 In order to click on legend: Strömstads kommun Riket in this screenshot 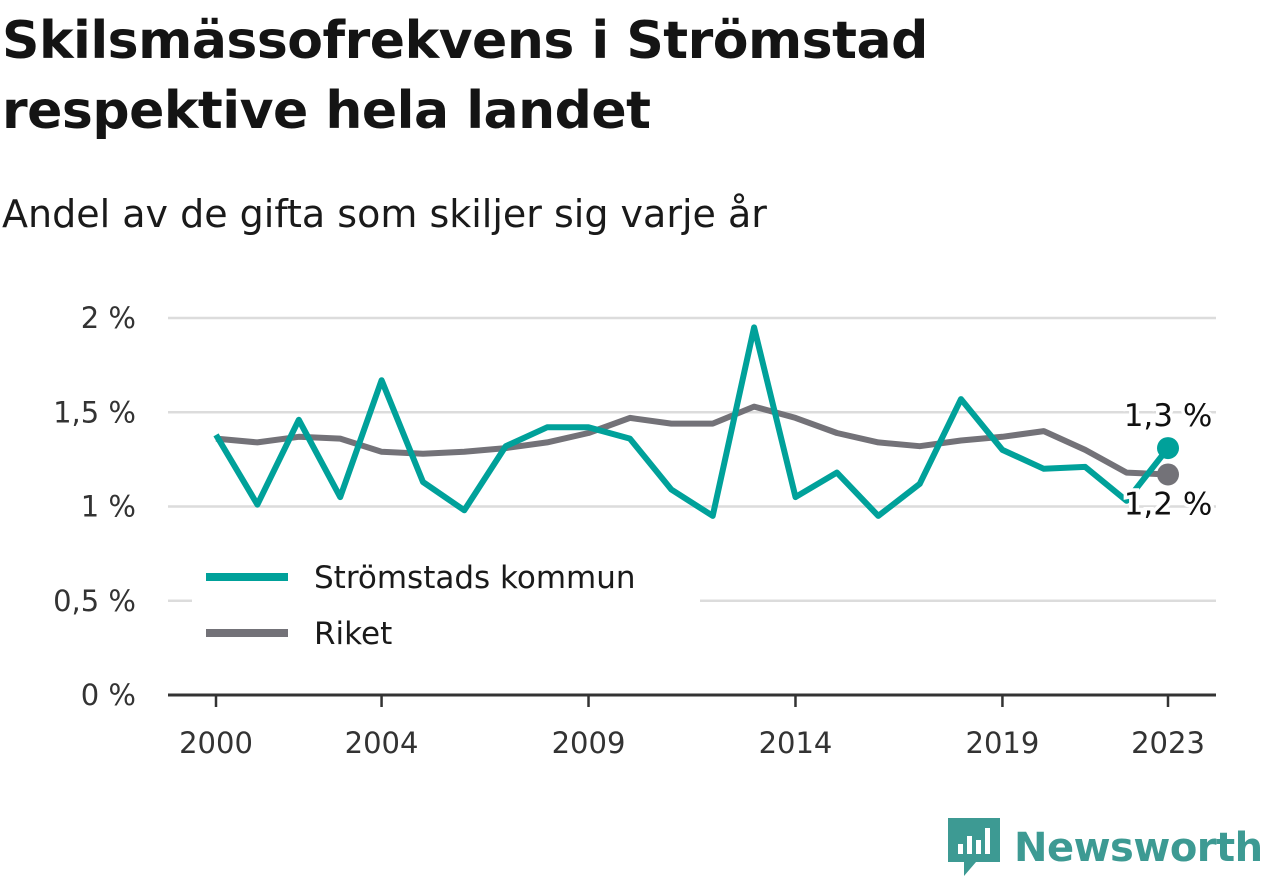, I will do `click(446, 604)`.